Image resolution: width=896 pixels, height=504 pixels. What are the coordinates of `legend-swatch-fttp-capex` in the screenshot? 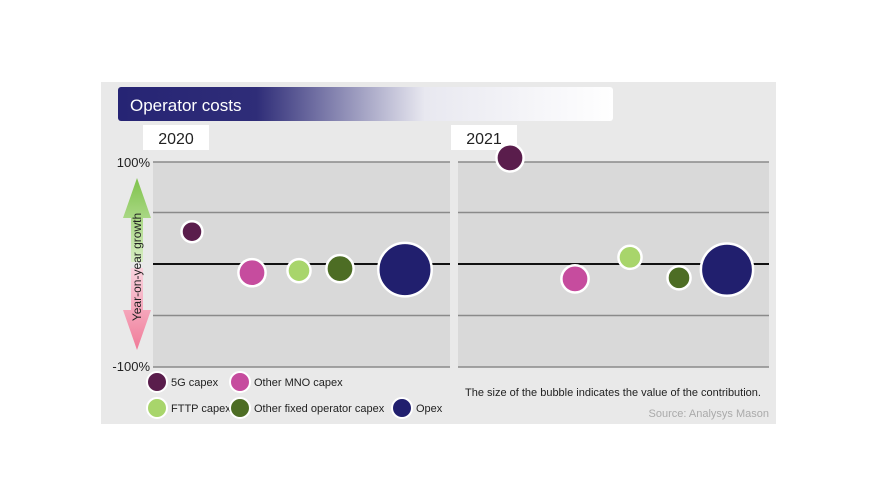 It's located at (157, 408).